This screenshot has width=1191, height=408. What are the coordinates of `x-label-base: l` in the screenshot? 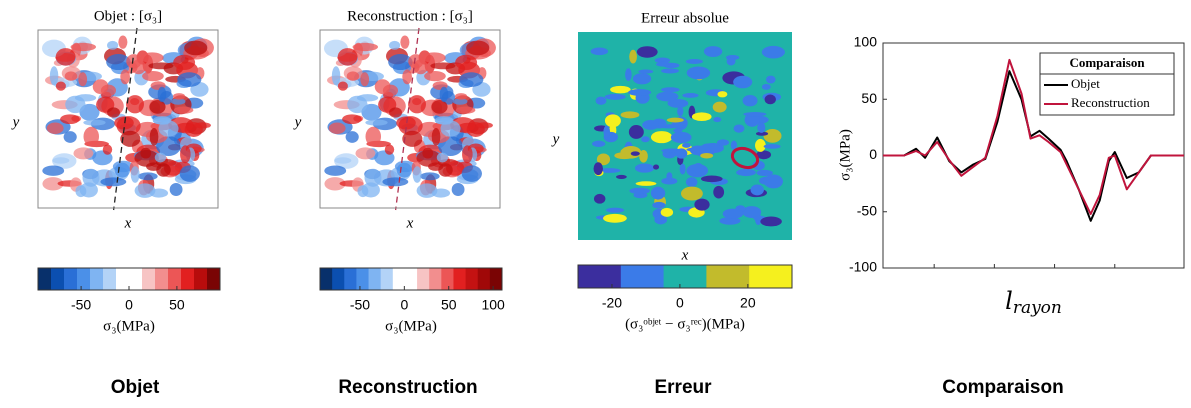 It's located at (1009, 301).